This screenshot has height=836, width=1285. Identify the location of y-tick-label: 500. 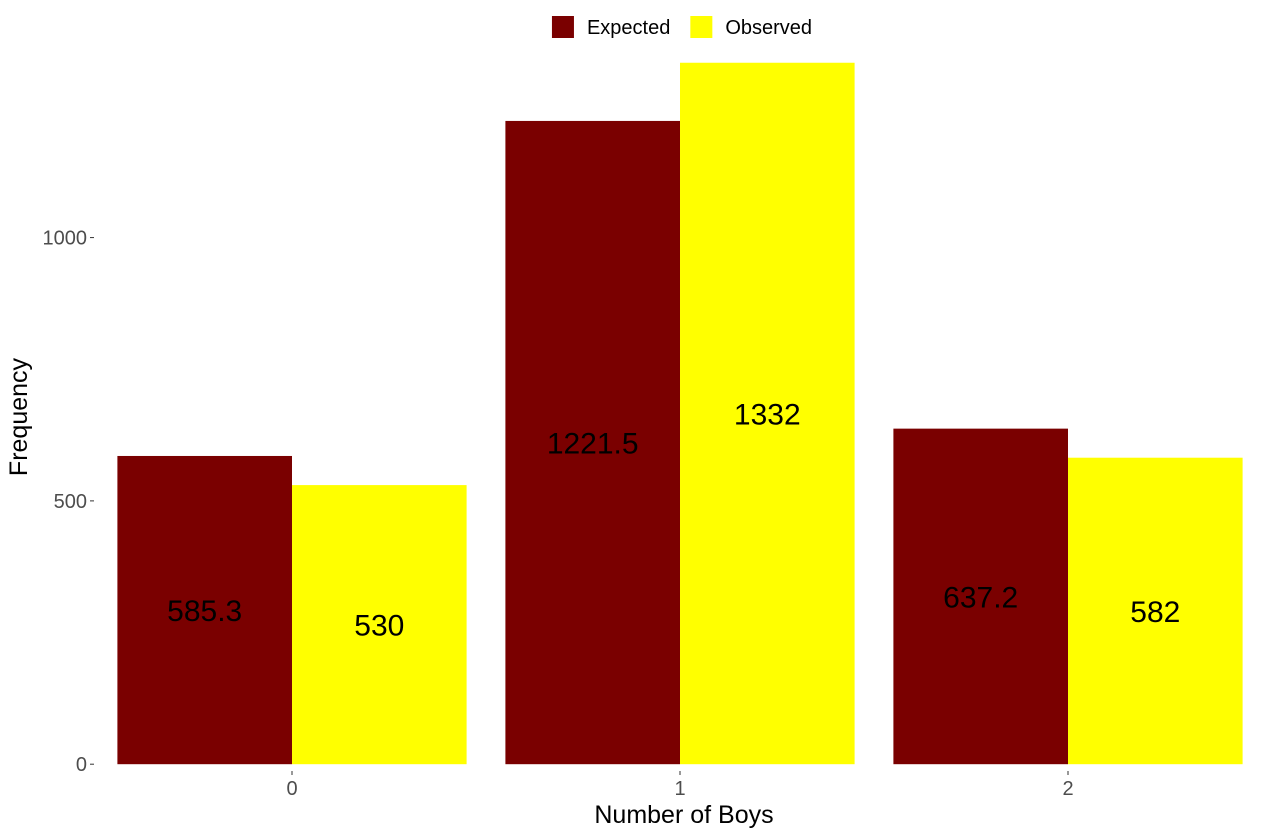
(70, 502).